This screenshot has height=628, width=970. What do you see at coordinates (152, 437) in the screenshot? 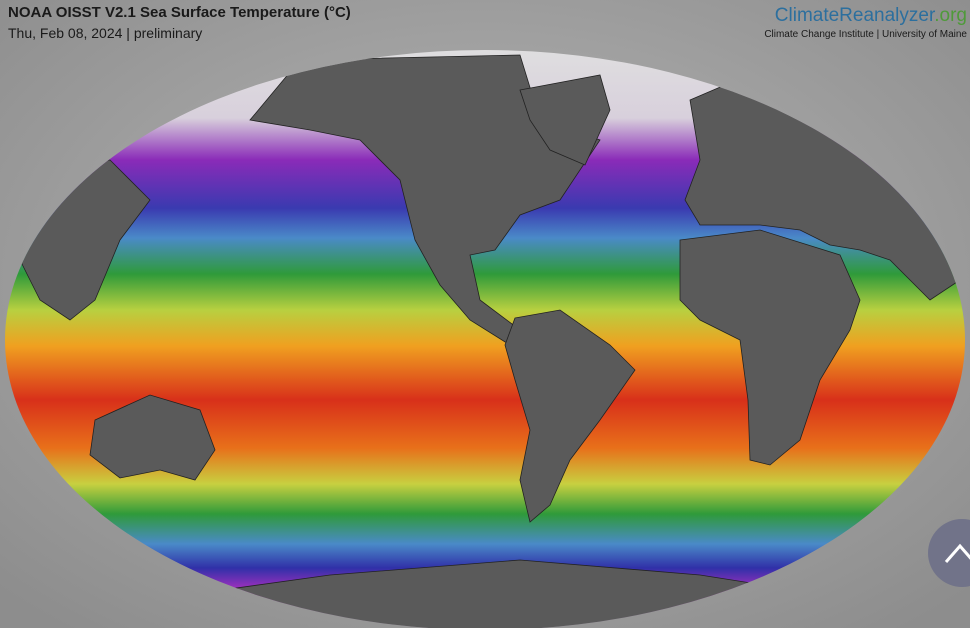
I see `australia` at bounding box center [152, 437].